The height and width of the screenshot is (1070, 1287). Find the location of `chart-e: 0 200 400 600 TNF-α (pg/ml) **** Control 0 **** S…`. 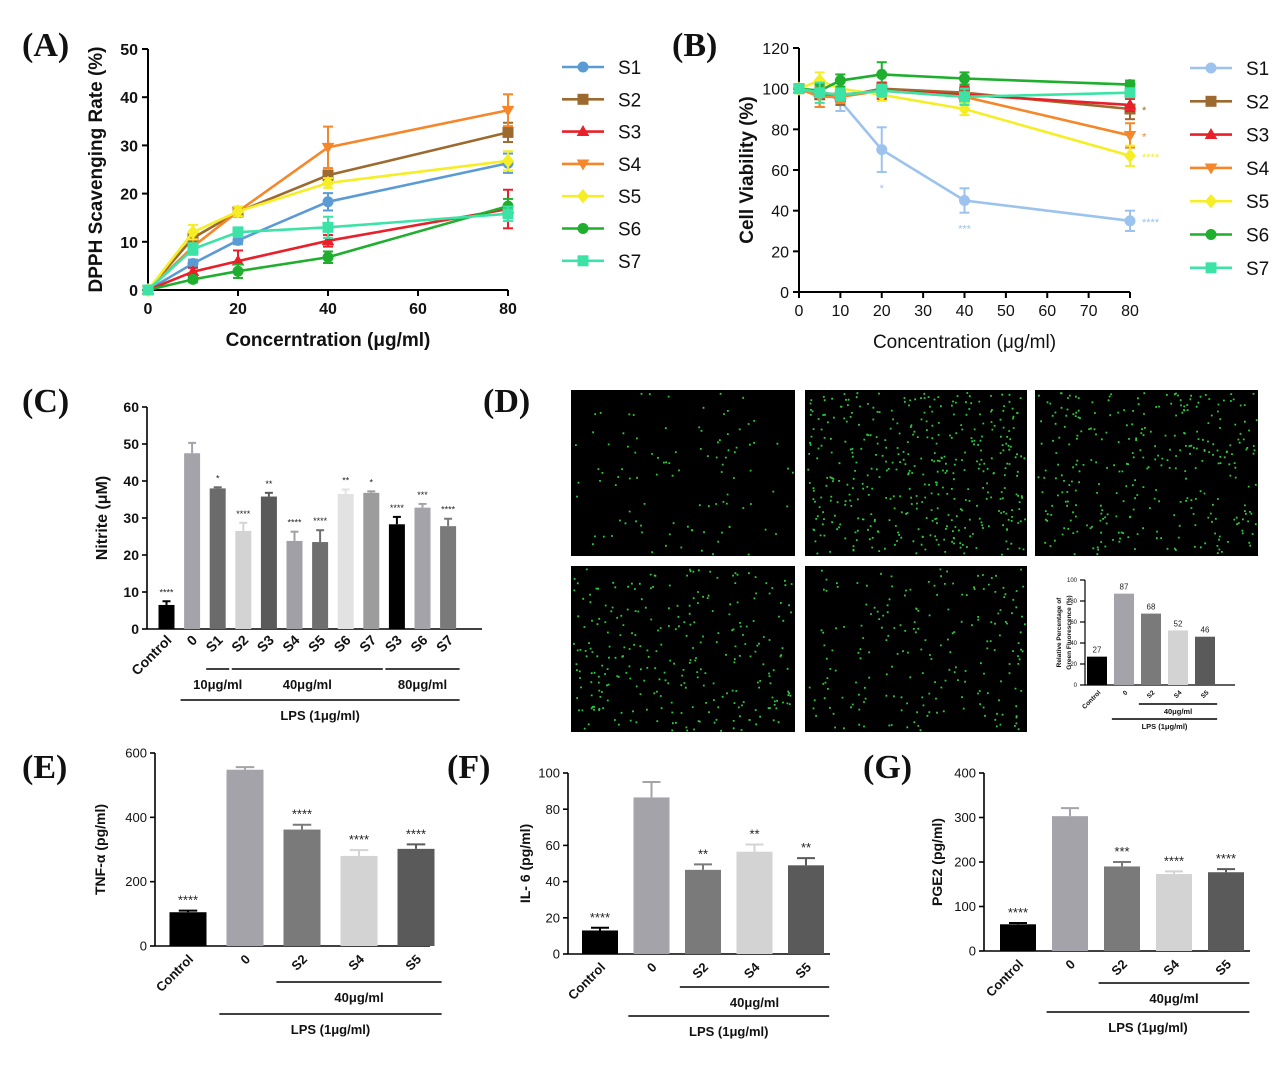

chart-e: 0 200 400 600 TNF-α (pg/ml) **** Control 0 **** S… is located at coordinates (267, 891).